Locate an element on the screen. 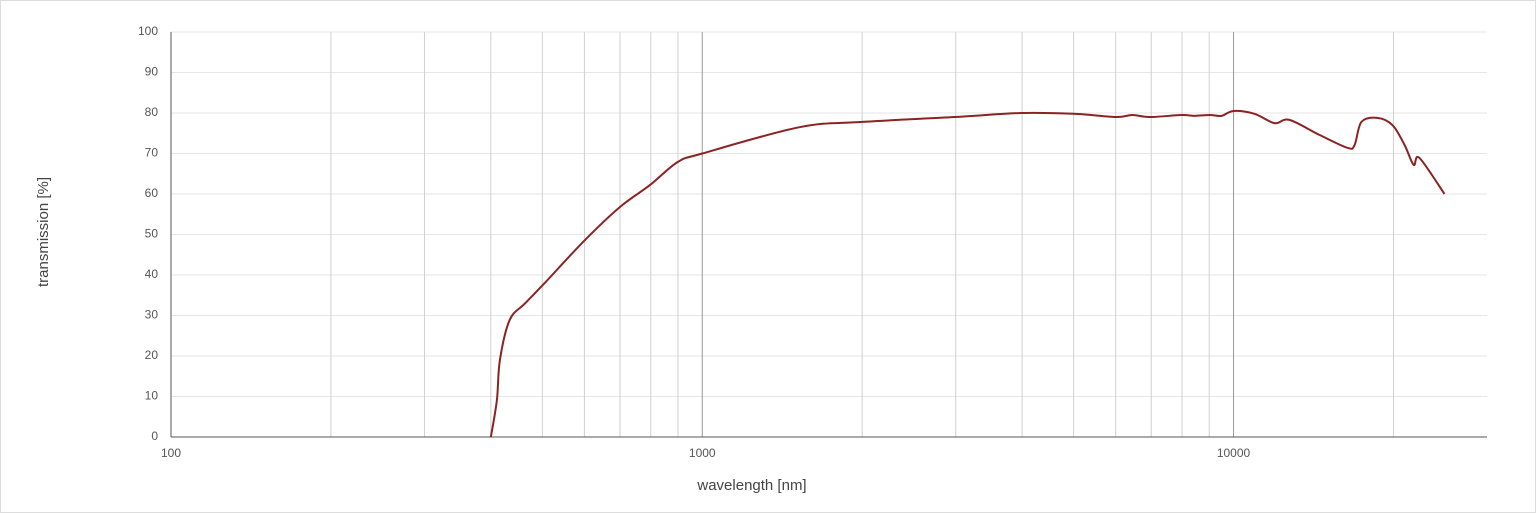  y-tick-label: 70 is located at coordinates (152, 153).